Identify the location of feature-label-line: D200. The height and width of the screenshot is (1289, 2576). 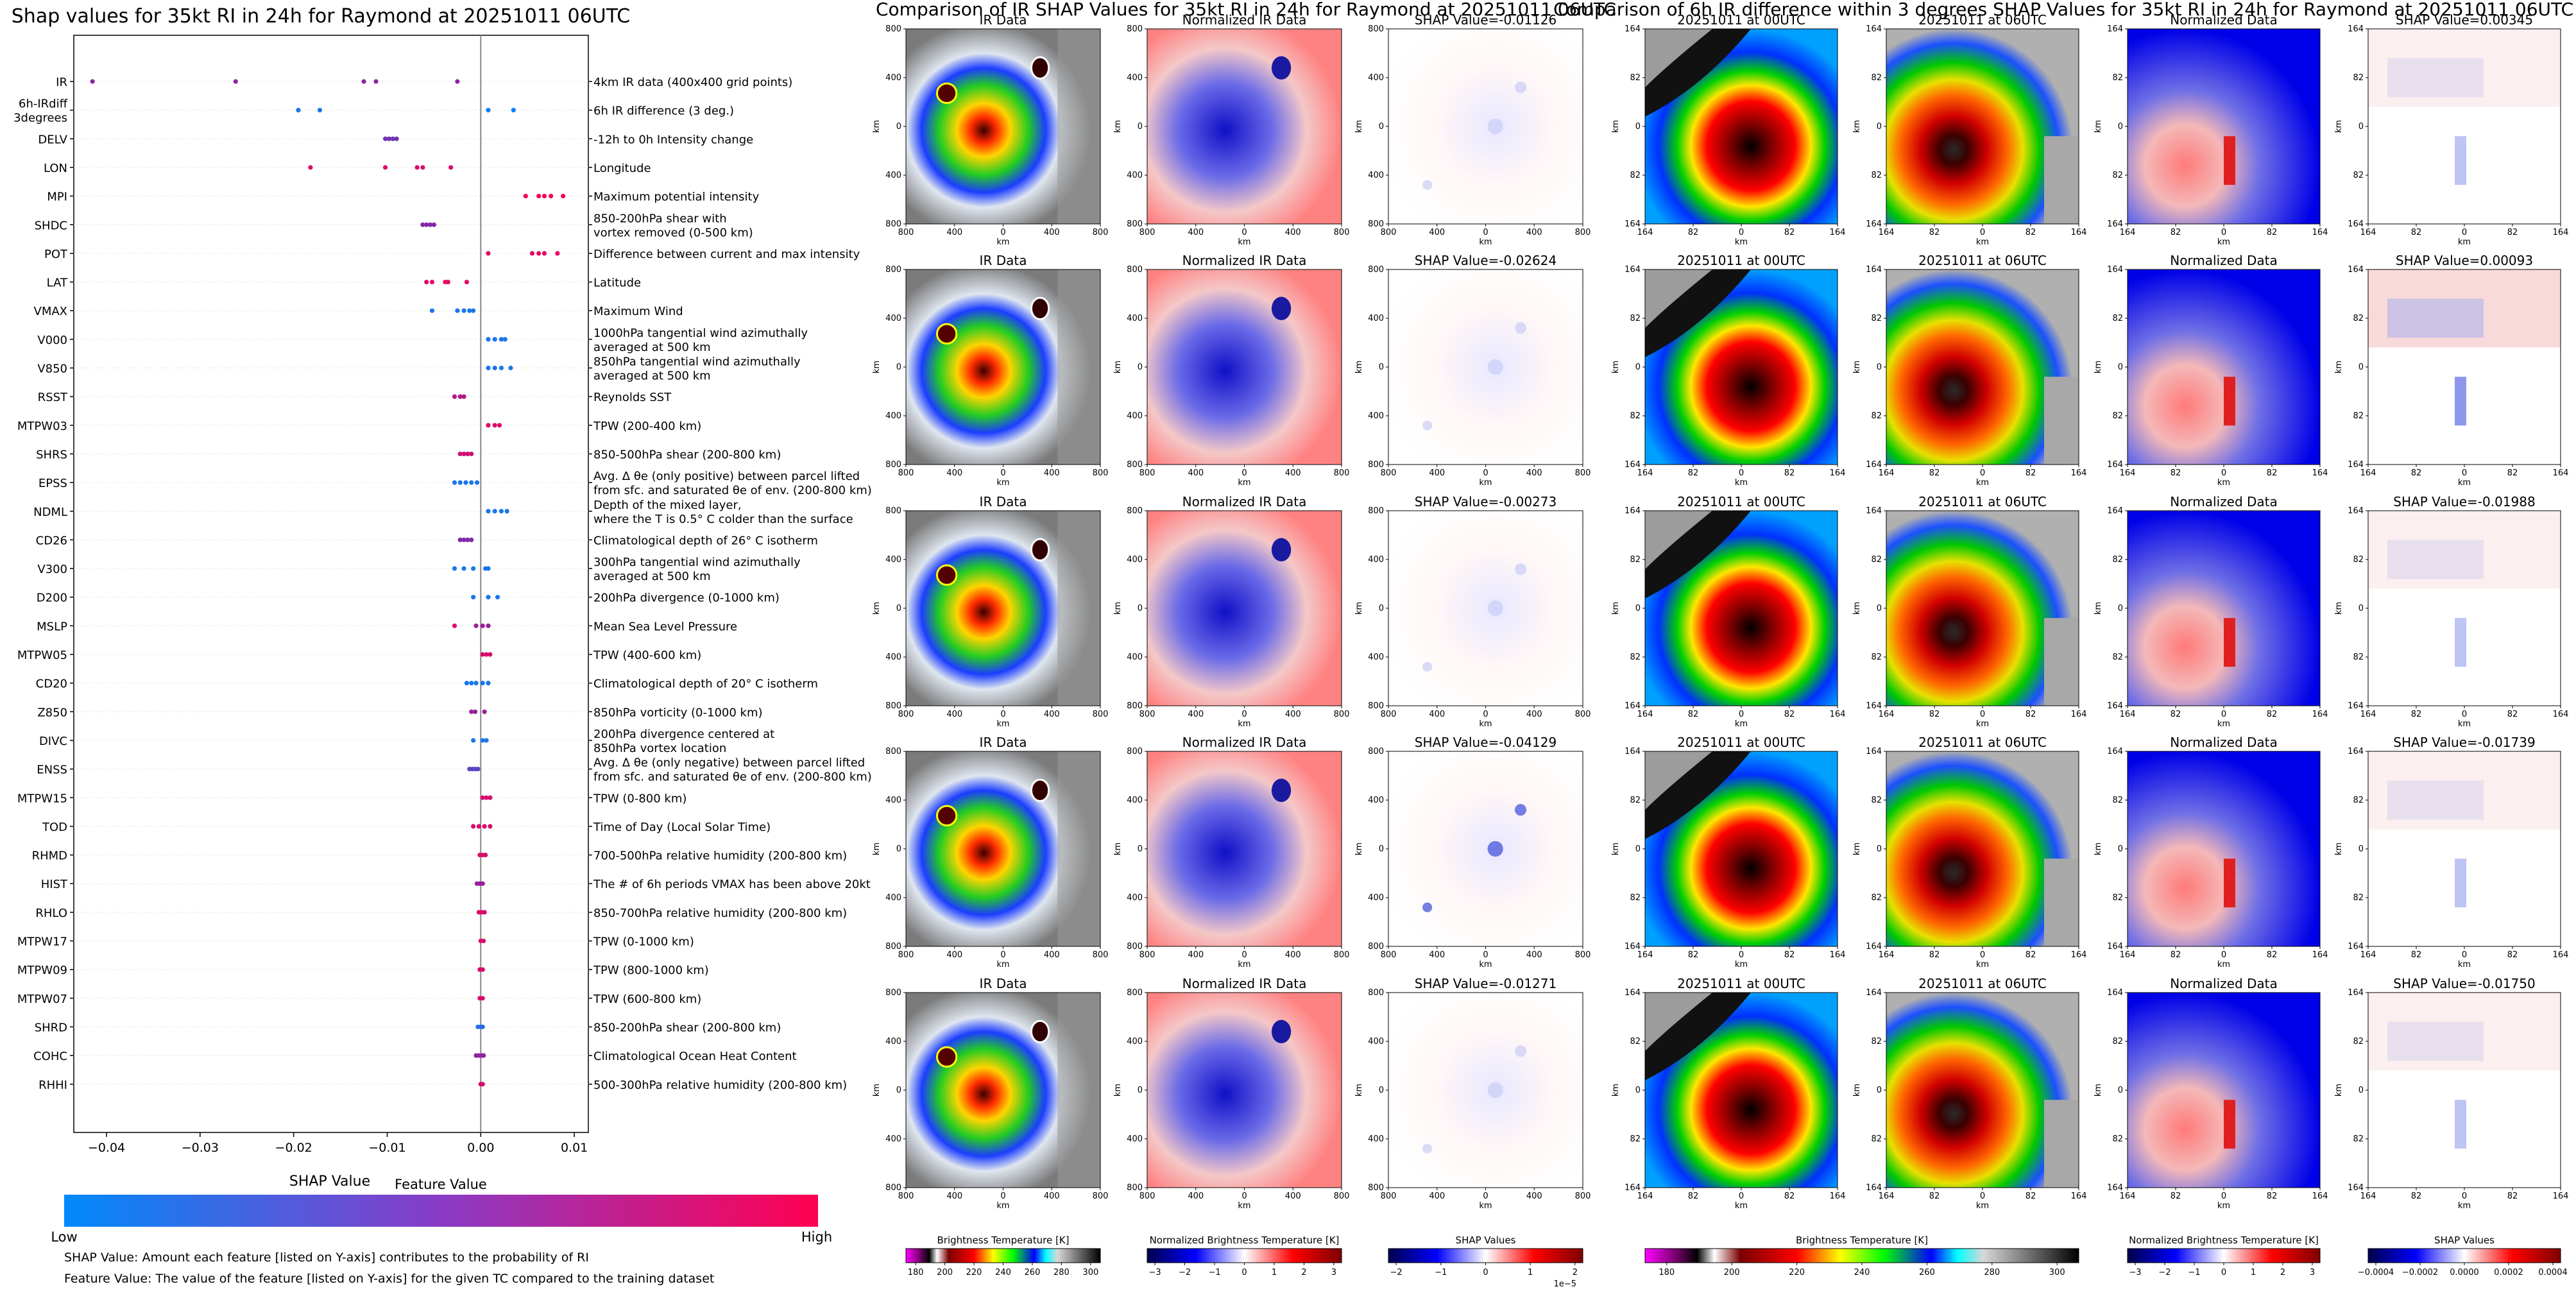
(52, 598).